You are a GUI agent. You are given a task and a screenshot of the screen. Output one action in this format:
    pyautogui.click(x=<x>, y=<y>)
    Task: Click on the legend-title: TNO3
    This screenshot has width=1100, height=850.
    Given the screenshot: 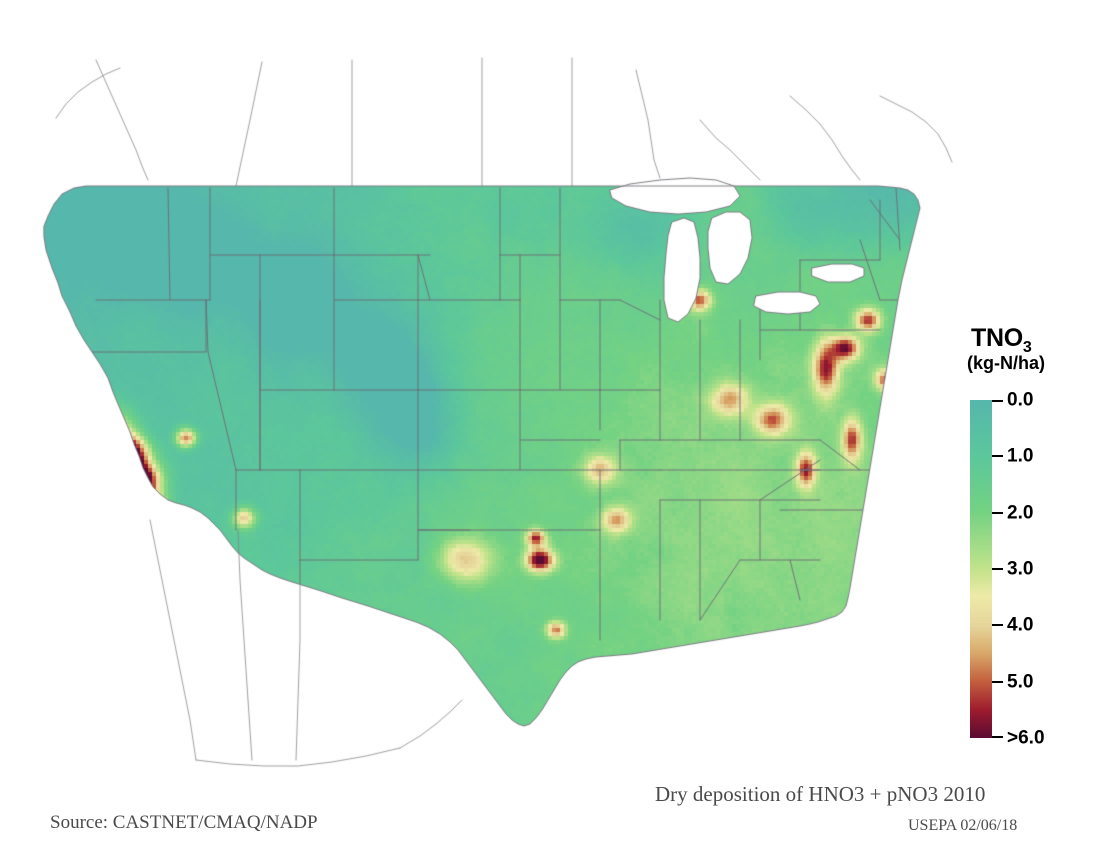 What is the action you would take?
    pyautogui.click(x=1001, y=340)
    